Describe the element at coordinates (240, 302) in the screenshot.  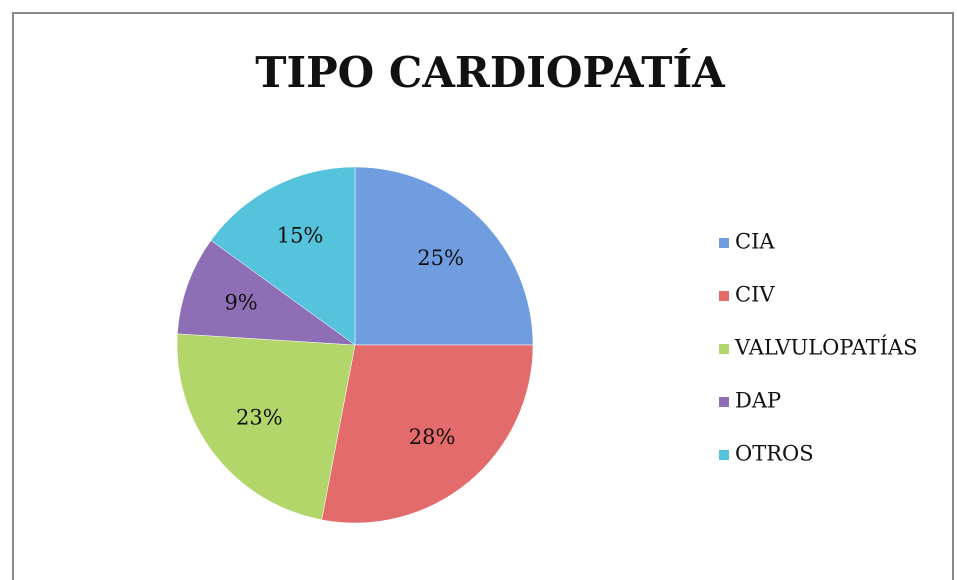
I see `data-label: 9%` at that location.